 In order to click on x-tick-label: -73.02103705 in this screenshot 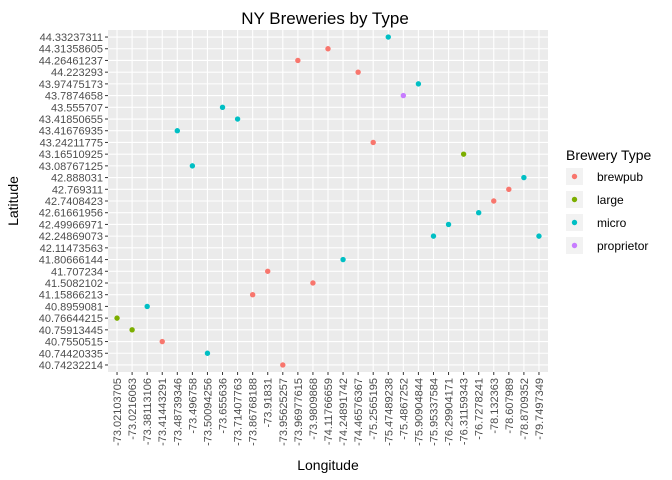, I will do `click(118, 412)`.